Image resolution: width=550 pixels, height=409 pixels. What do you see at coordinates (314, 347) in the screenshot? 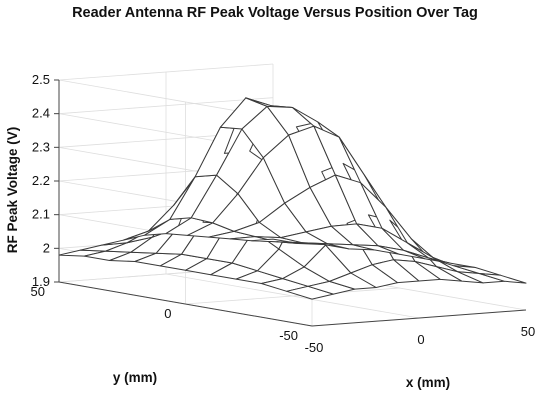
I see `x-tick-label: -50` at bounding box center [314, 347].